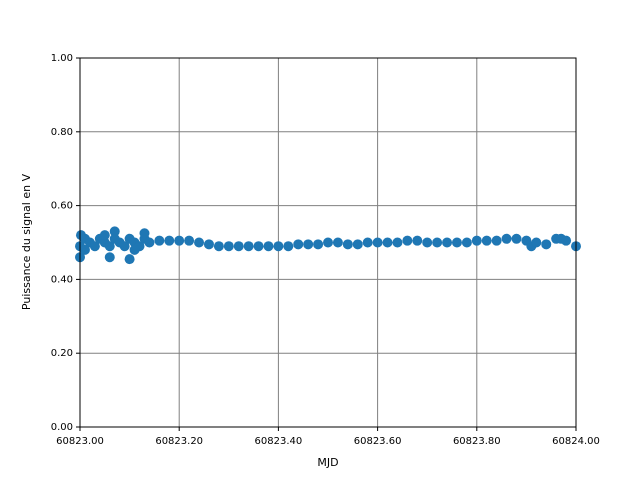 This screenshot has height=480, width=640. What do you see at coordinates (62, 206) in the screenshot?
I see `y-tick-label: 0.60` at bounding box center [62, 206].